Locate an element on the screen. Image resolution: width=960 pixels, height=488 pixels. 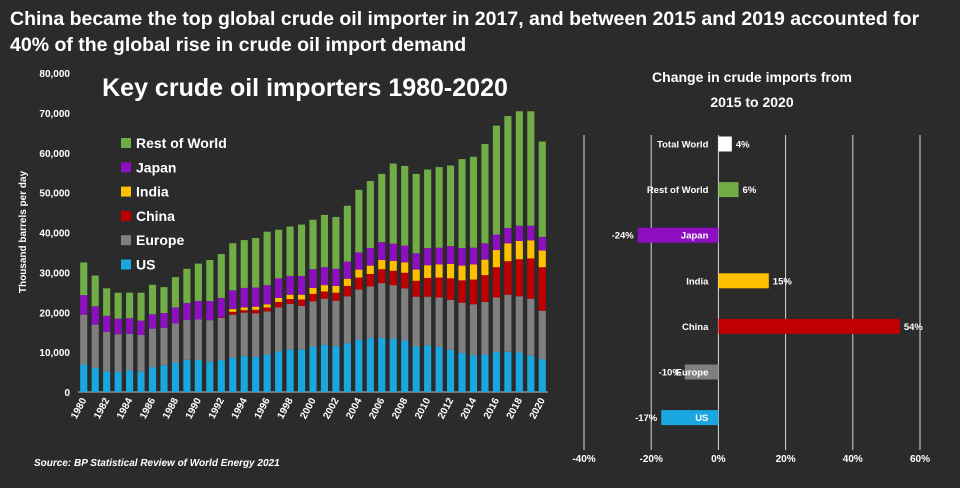
y-tick-label: 40,000 is located at coordinates (54, 234).